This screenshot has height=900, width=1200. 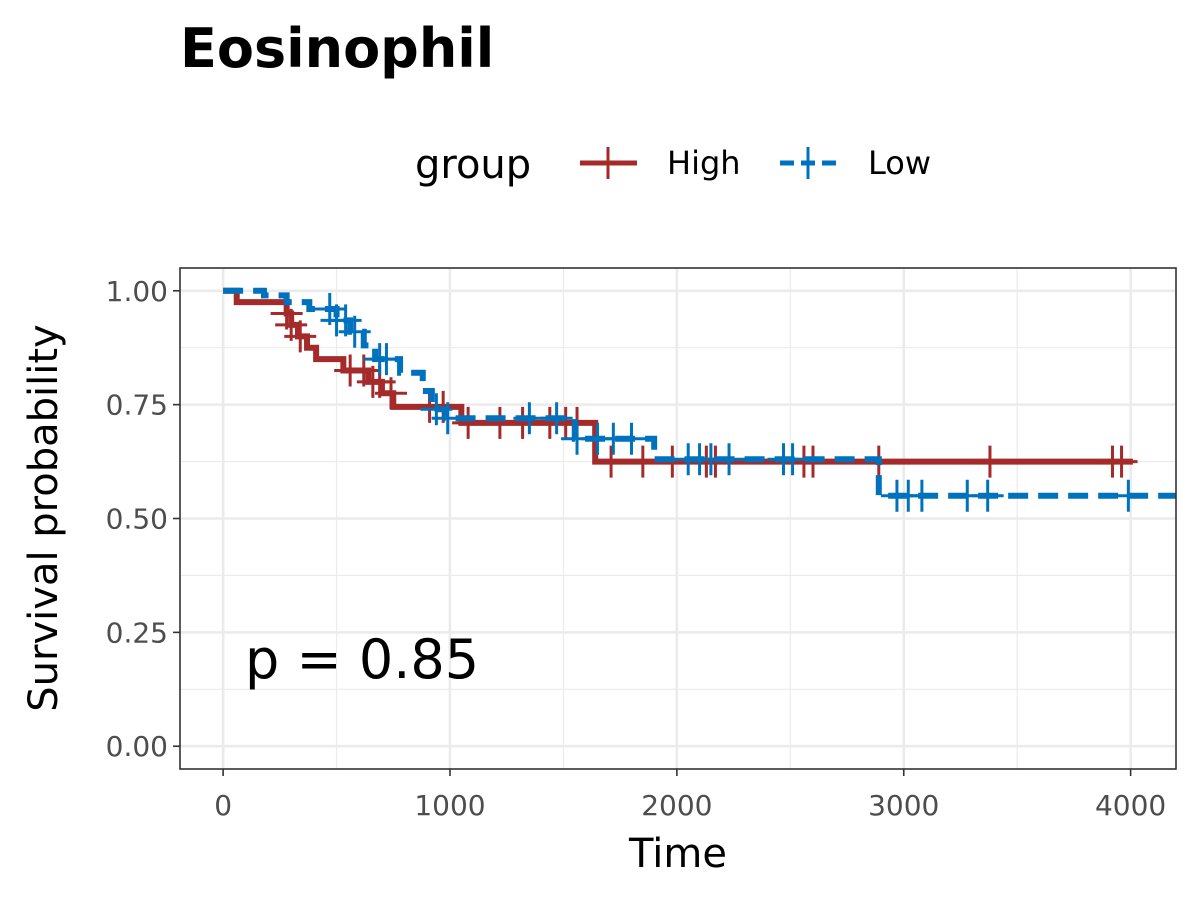 What do you see at coordinates (899, 163) in the screenshot?
I see `legend-label-low: Low` at bounding box center [899, 163].